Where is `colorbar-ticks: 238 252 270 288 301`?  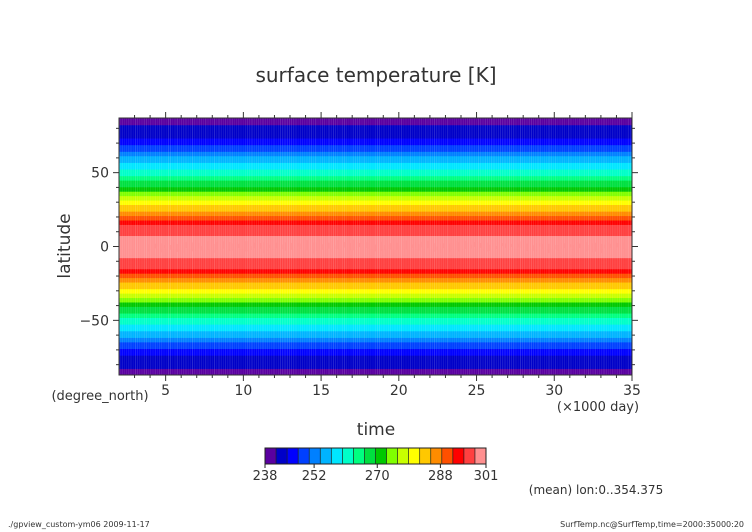 colorbar-ticks: 238 252 270 288 301 is located at coordinates (376, 474).